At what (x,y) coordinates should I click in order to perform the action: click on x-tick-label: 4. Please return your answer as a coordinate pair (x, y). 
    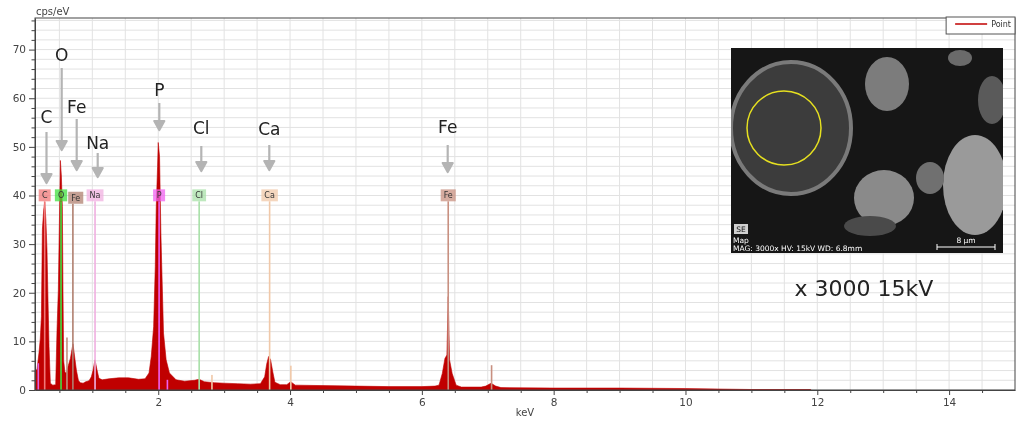
    Looking at the image, I should click on (291, 402).